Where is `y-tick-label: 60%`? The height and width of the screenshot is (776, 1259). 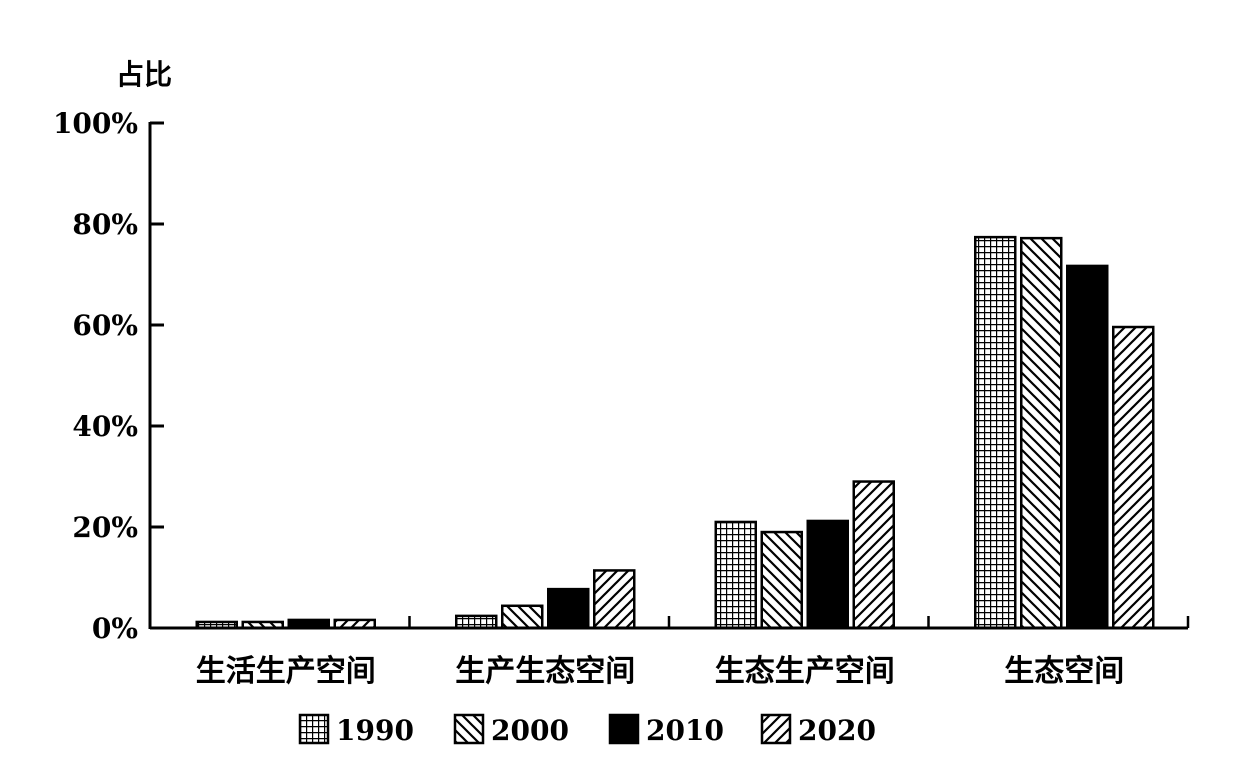 y-tick-label: 60% is located at coordinates (105, 325).